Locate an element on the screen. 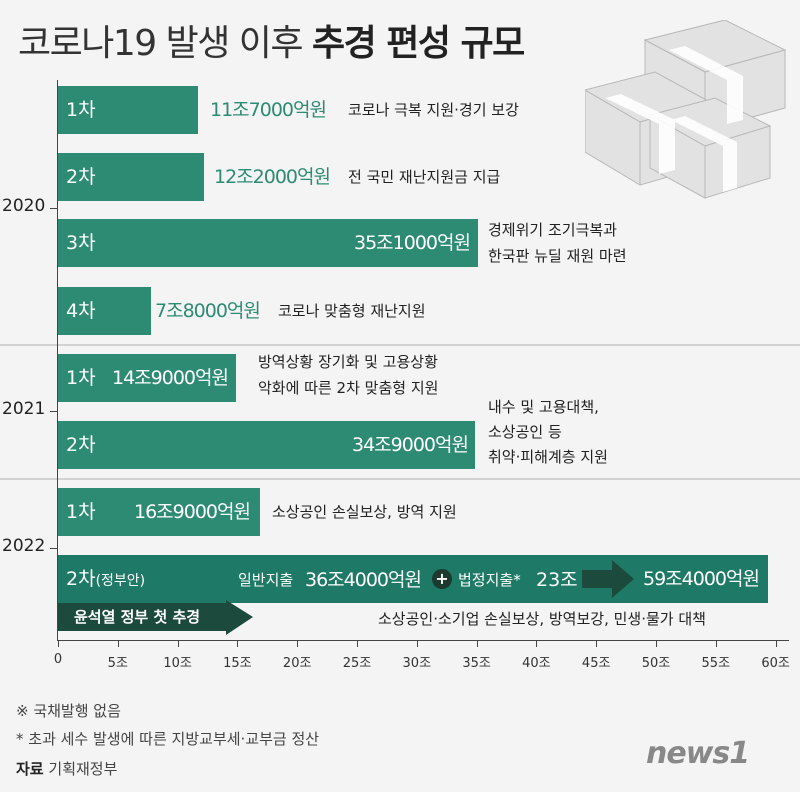 Image resolution: width=800 pixels, height=792 pixels. banner-arrow-icon is located at coordinates (155, 617).